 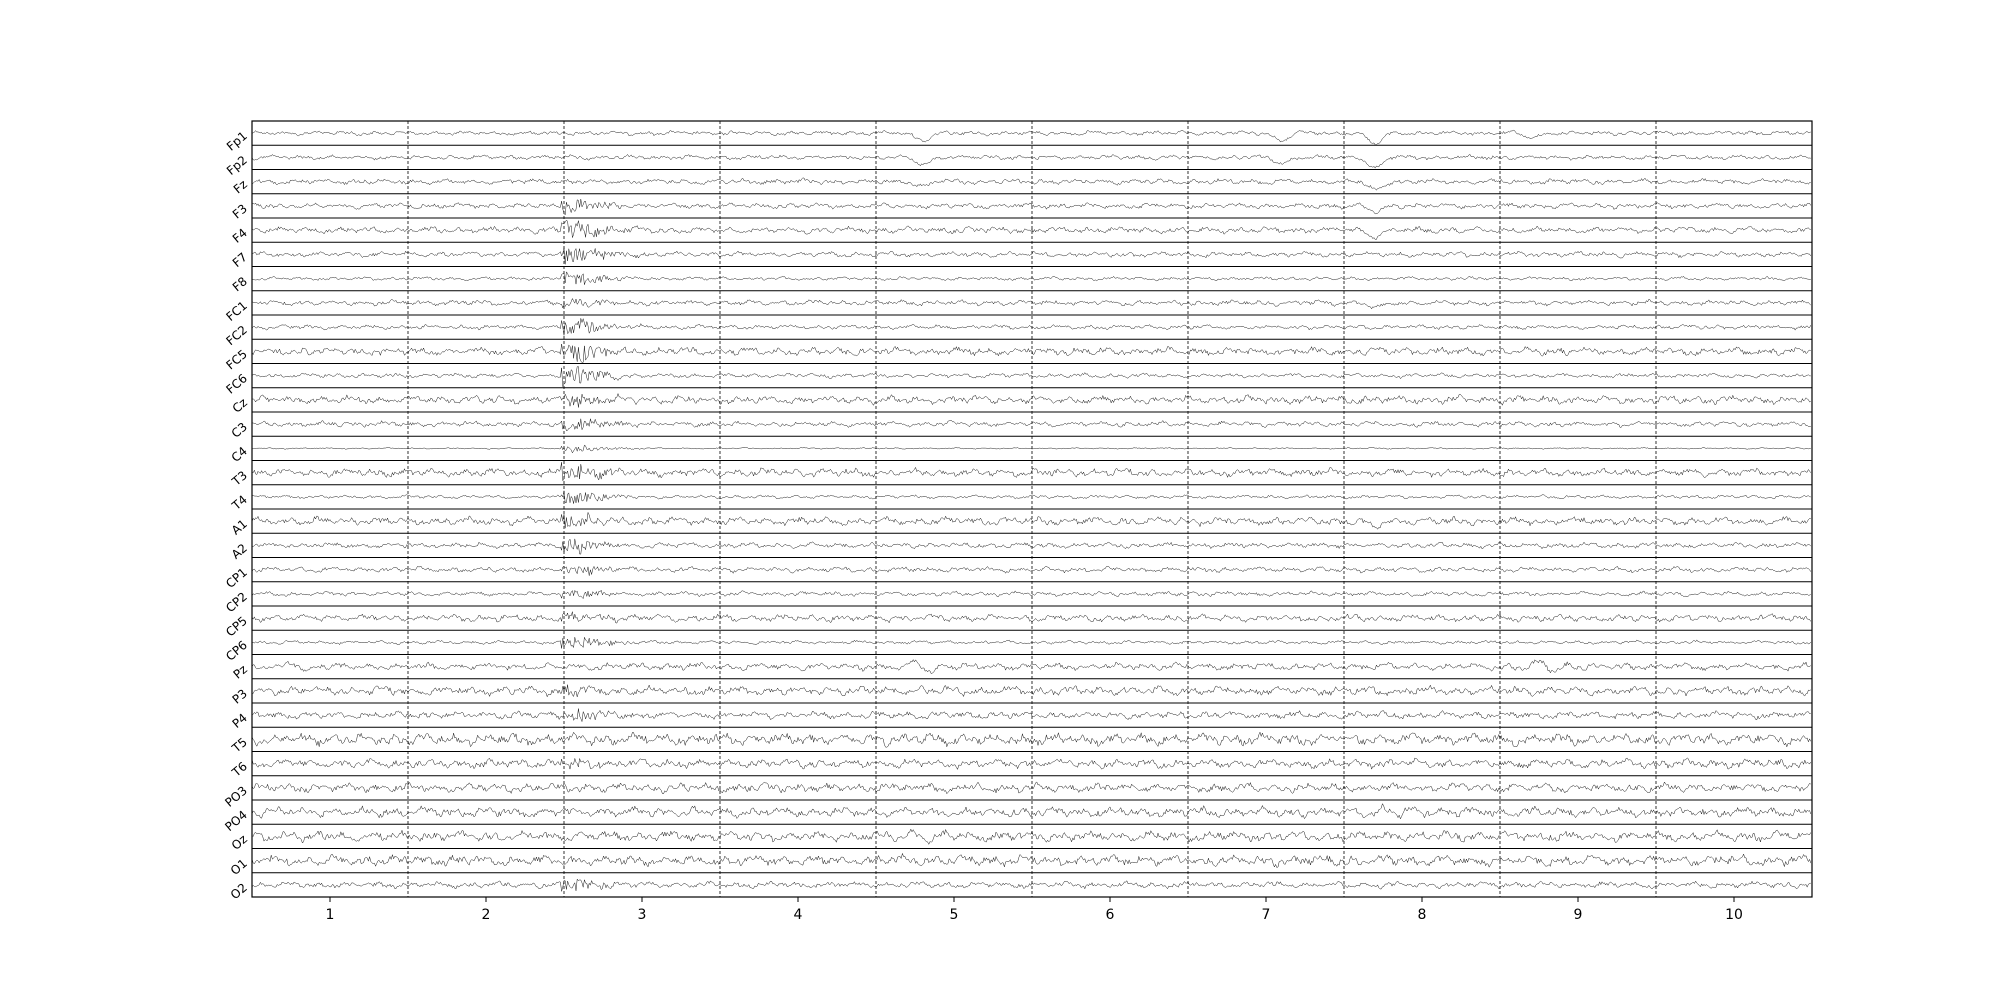 I want to click on channel-label-t6: T6, so click(x=239, y=769).